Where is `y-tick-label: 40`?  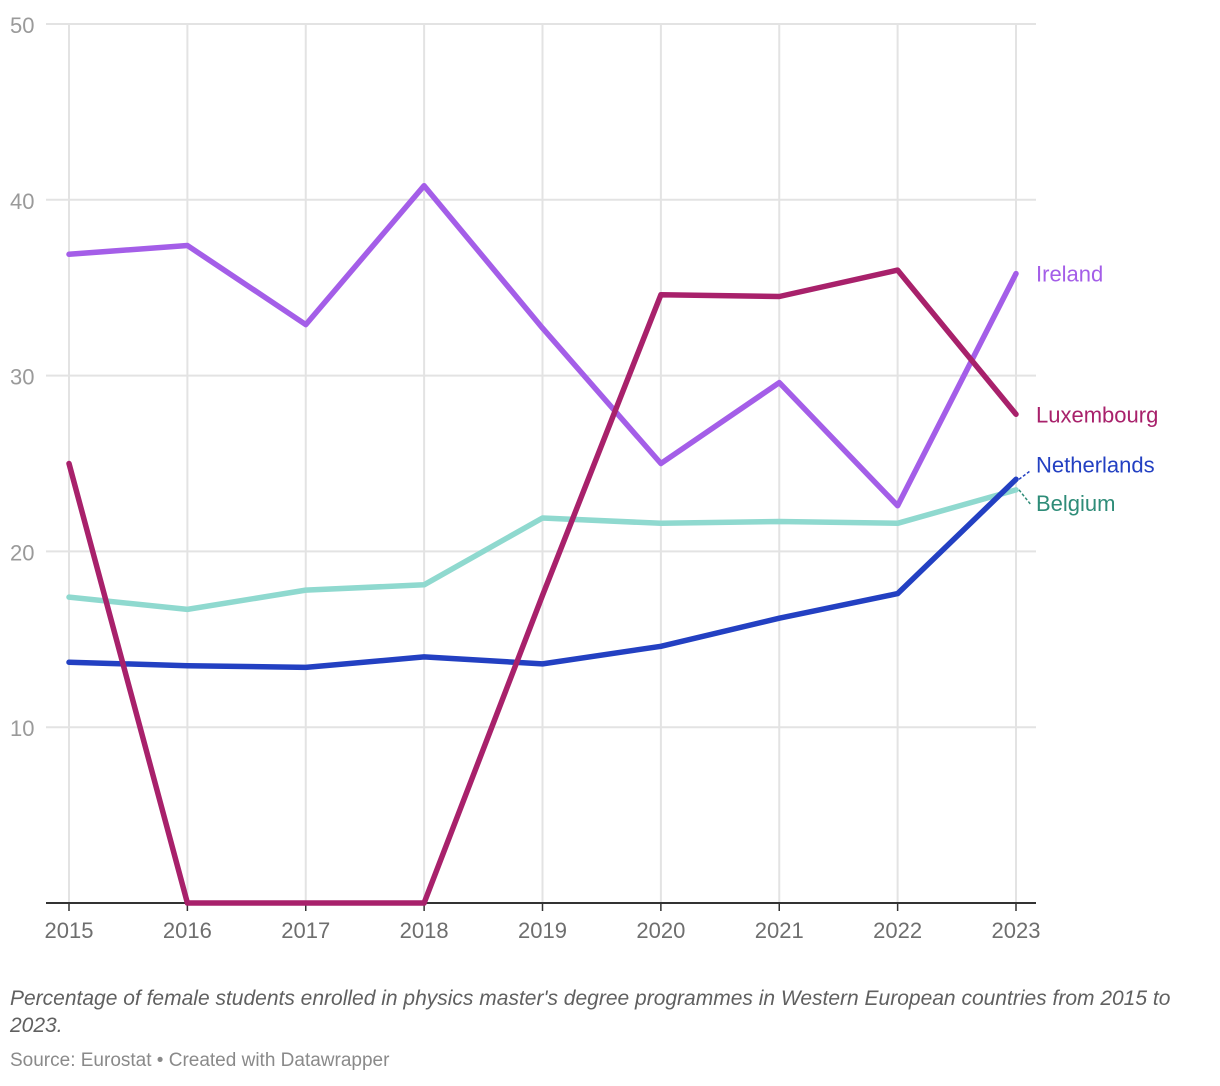 y-tick-label: 40 is located at coordinates (22, 201).